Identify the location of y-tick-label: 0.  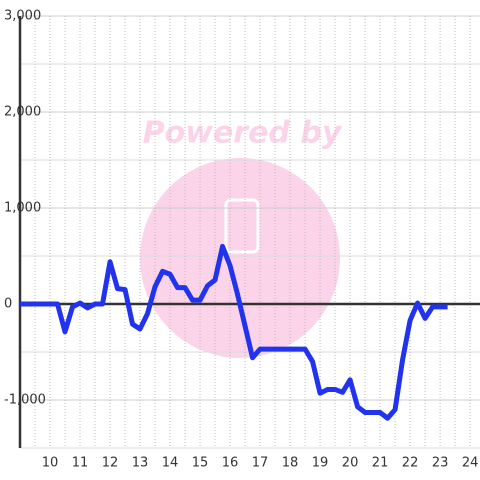
(8, 304).